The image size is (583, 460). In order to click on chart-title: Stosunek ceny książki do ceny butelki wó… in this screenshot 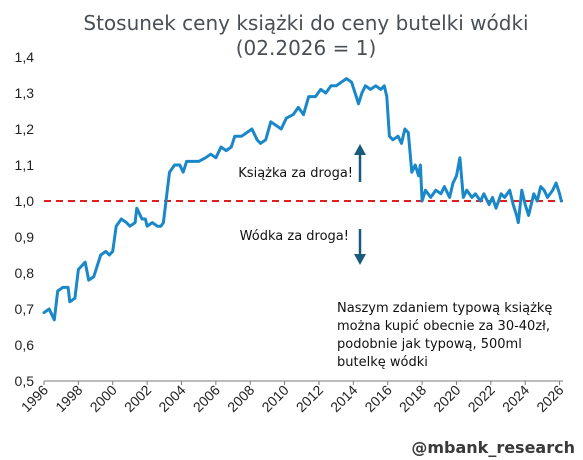, I will do `click(305, 23)`.